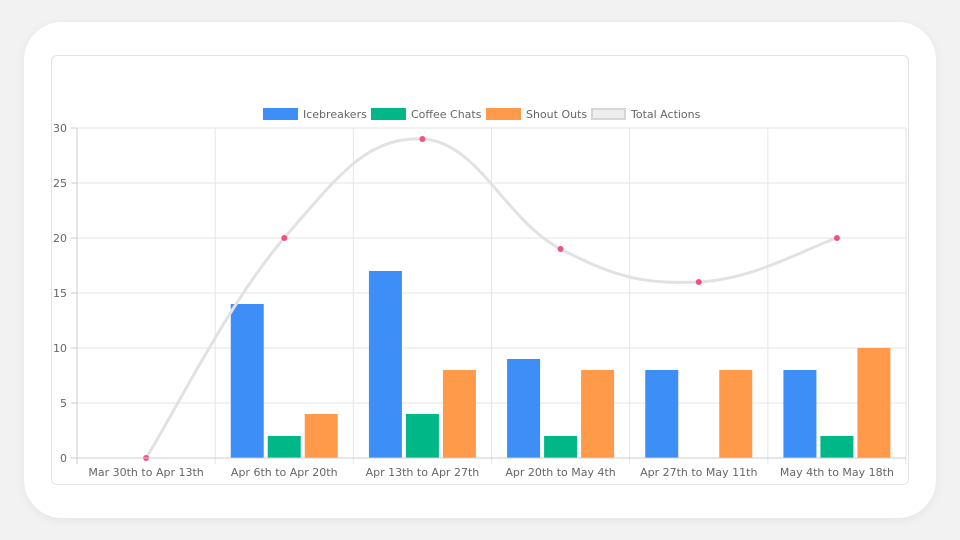  I want to click on x-tick-label: Apr 27th to May 11th, so click(698, 472).